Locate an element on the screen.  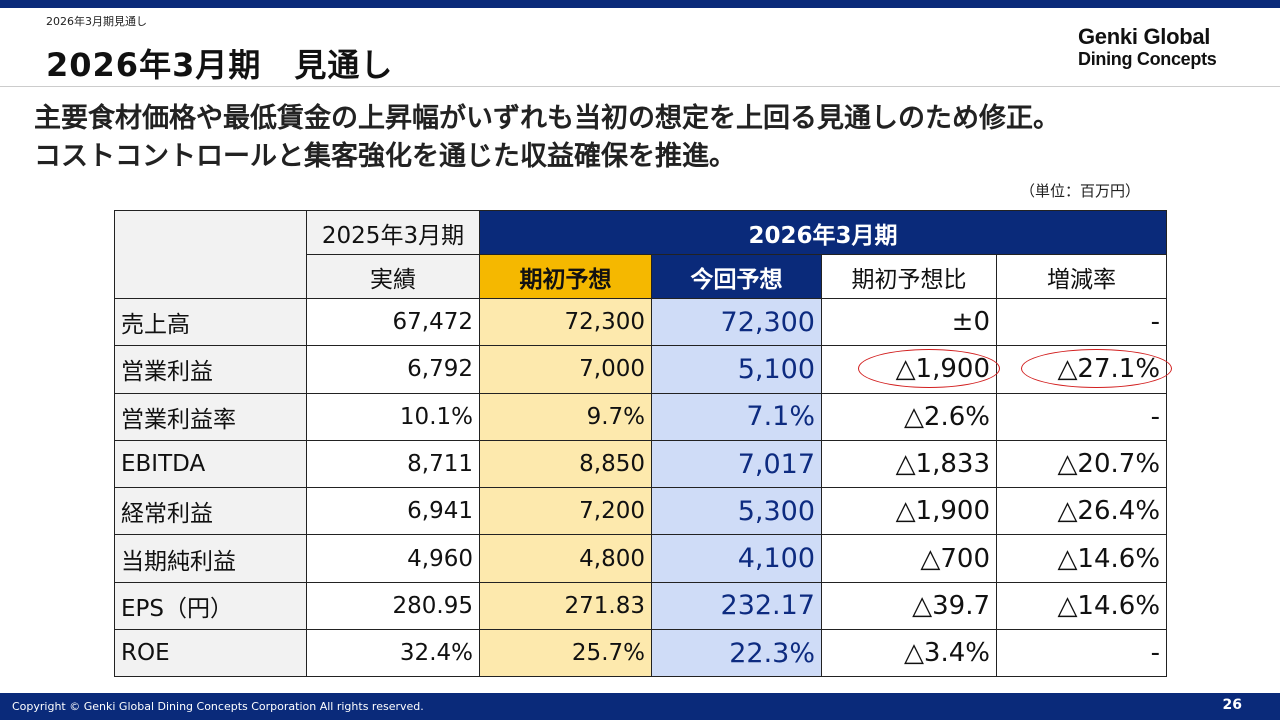
cell-current-forecast: 22.3% is located at coordinates (736, 653).